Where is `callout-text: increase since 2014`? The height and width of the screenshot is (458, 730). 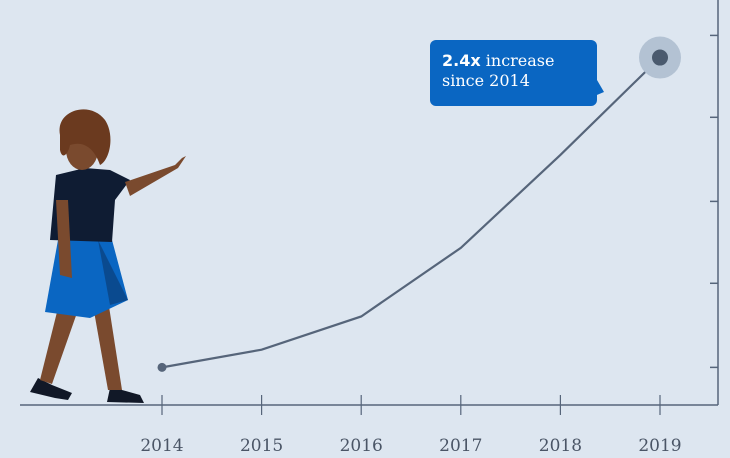 callout-text: increase since 2014 is located at coordinates (498, 70).